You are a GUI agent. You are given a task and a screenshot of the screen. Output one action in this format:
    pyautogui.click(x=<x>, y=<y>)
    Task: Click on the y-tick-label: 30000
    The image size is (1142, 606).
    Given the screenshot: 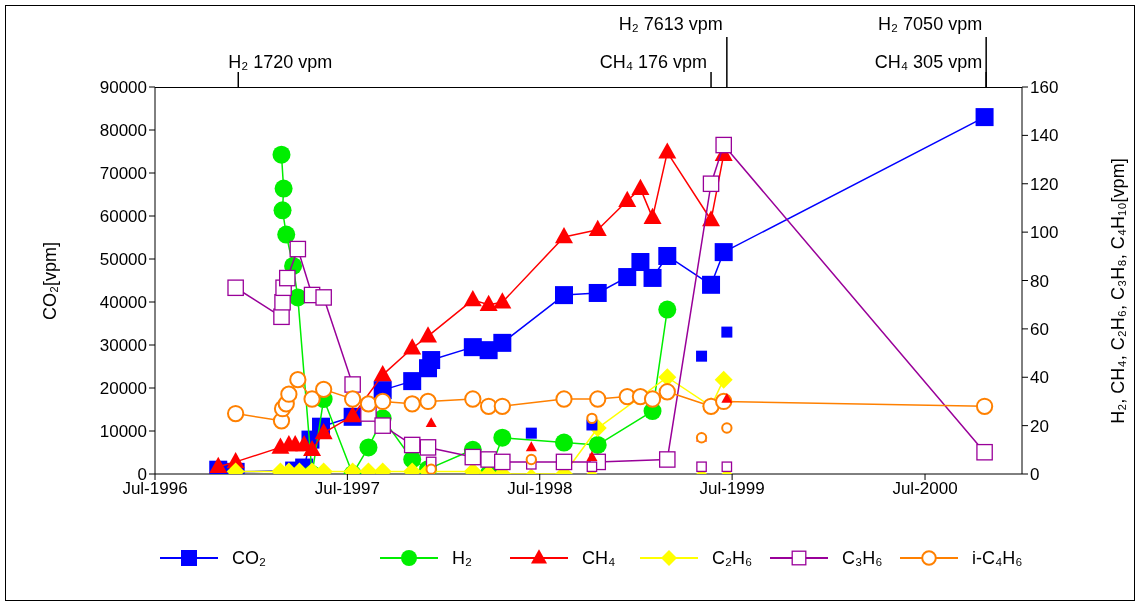 What is the action you would take?
    pyautogui.click(x=123, y=346)
    